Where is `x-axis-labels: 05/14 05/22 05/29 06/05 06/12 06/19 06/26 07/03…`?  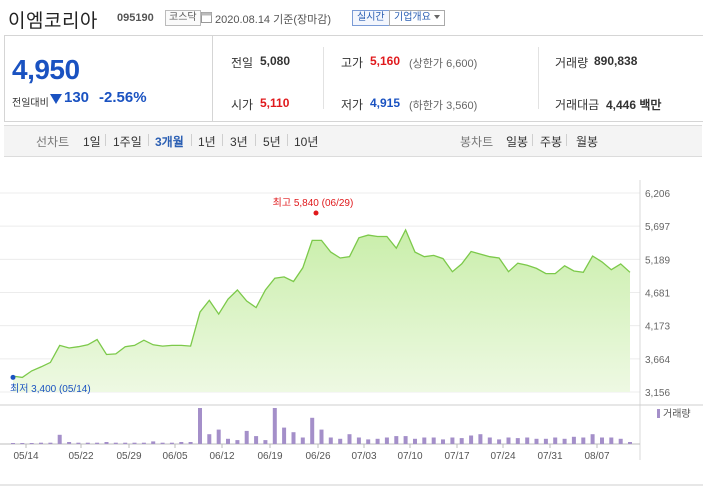 x-axis-labels: 05/14 05/22 05/29 06/05 06/12 06/19 06/26 07/03… is located at coordinates (311, 453).